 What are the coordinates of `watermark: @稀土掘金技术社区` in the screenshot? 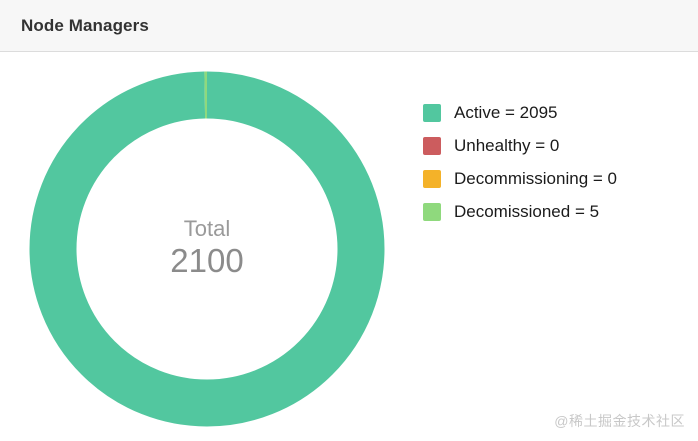 It's located at (619, 421).